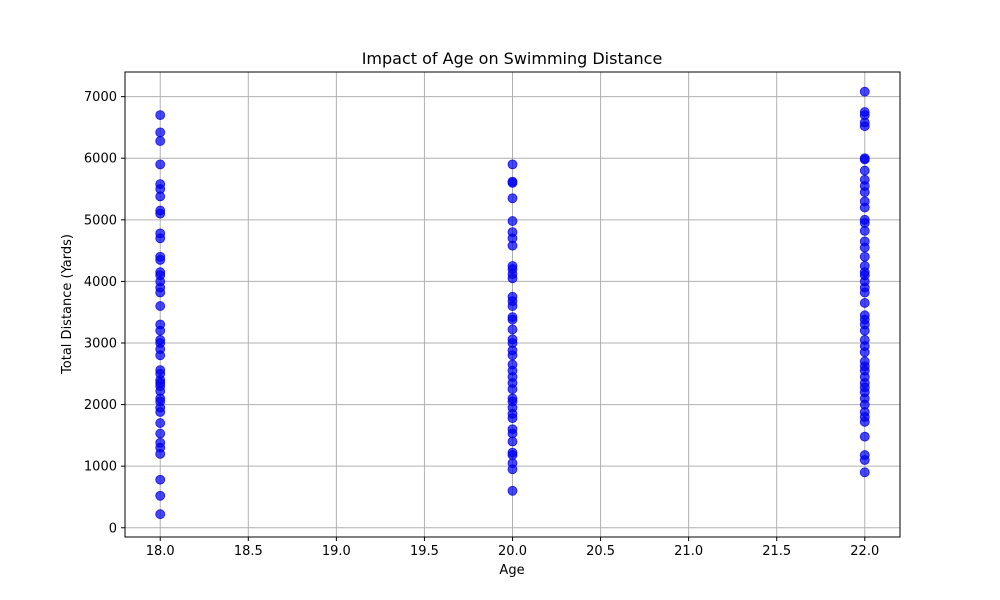 Image resolution: width=1000 pixels, height=600 pixels. Describe the element at coordinates (100, 467) in the screenshot. I see `y-tick-label: 1000` at that location.